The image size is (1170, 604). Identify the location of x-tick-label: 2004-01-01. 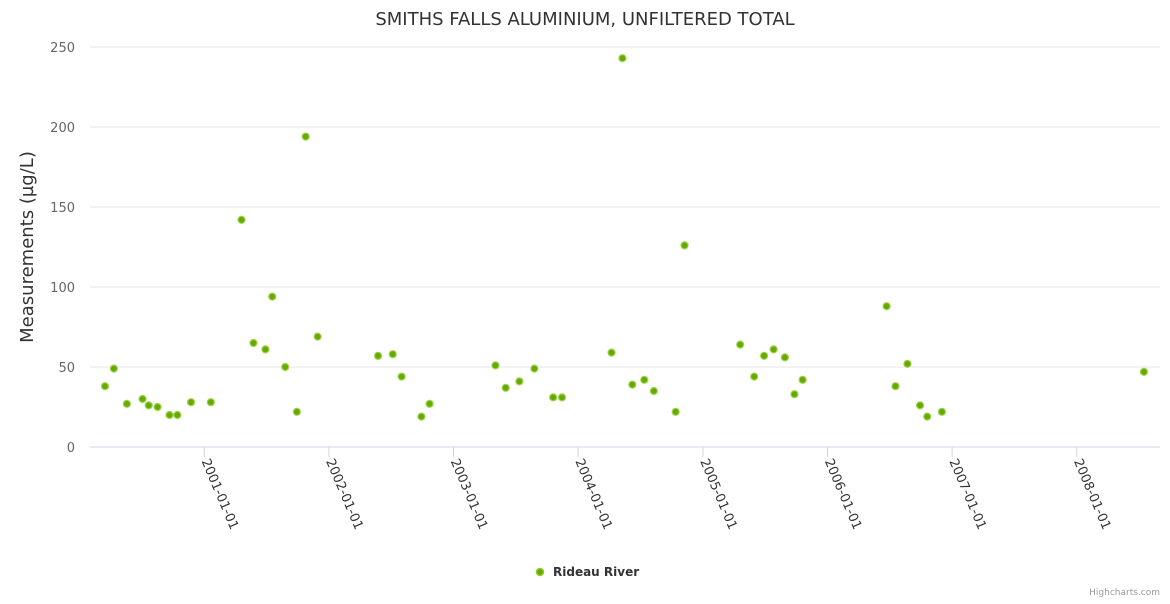
(592, 494).